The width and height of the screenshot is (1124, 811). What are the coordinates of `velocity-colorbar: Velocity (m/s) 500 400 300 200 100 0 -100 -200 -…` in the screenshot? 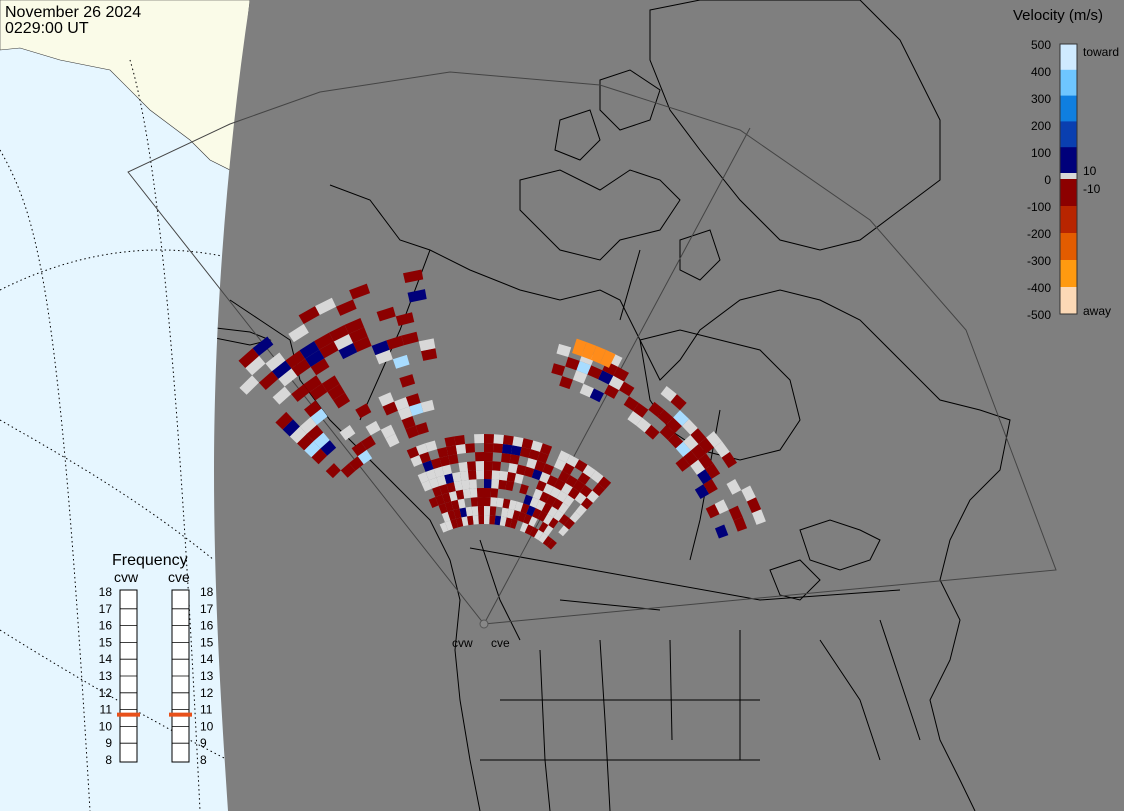 It's located at (1066, 164).